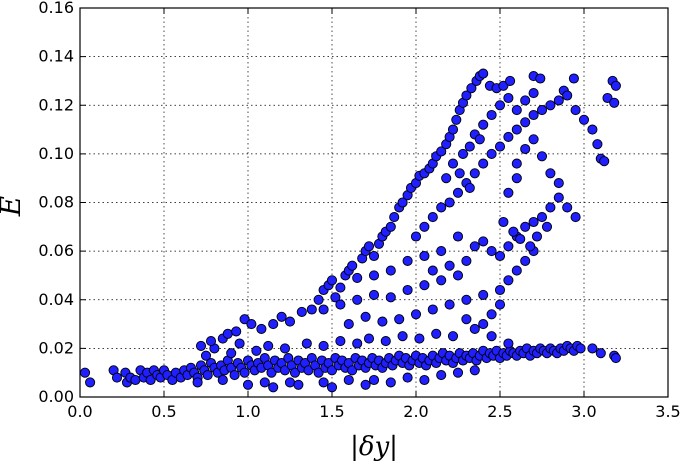  What do you see at coordinates (56, 56) in the screenshot?
I see `y-tick-label: 0.14` at bounding box center [56, 56].